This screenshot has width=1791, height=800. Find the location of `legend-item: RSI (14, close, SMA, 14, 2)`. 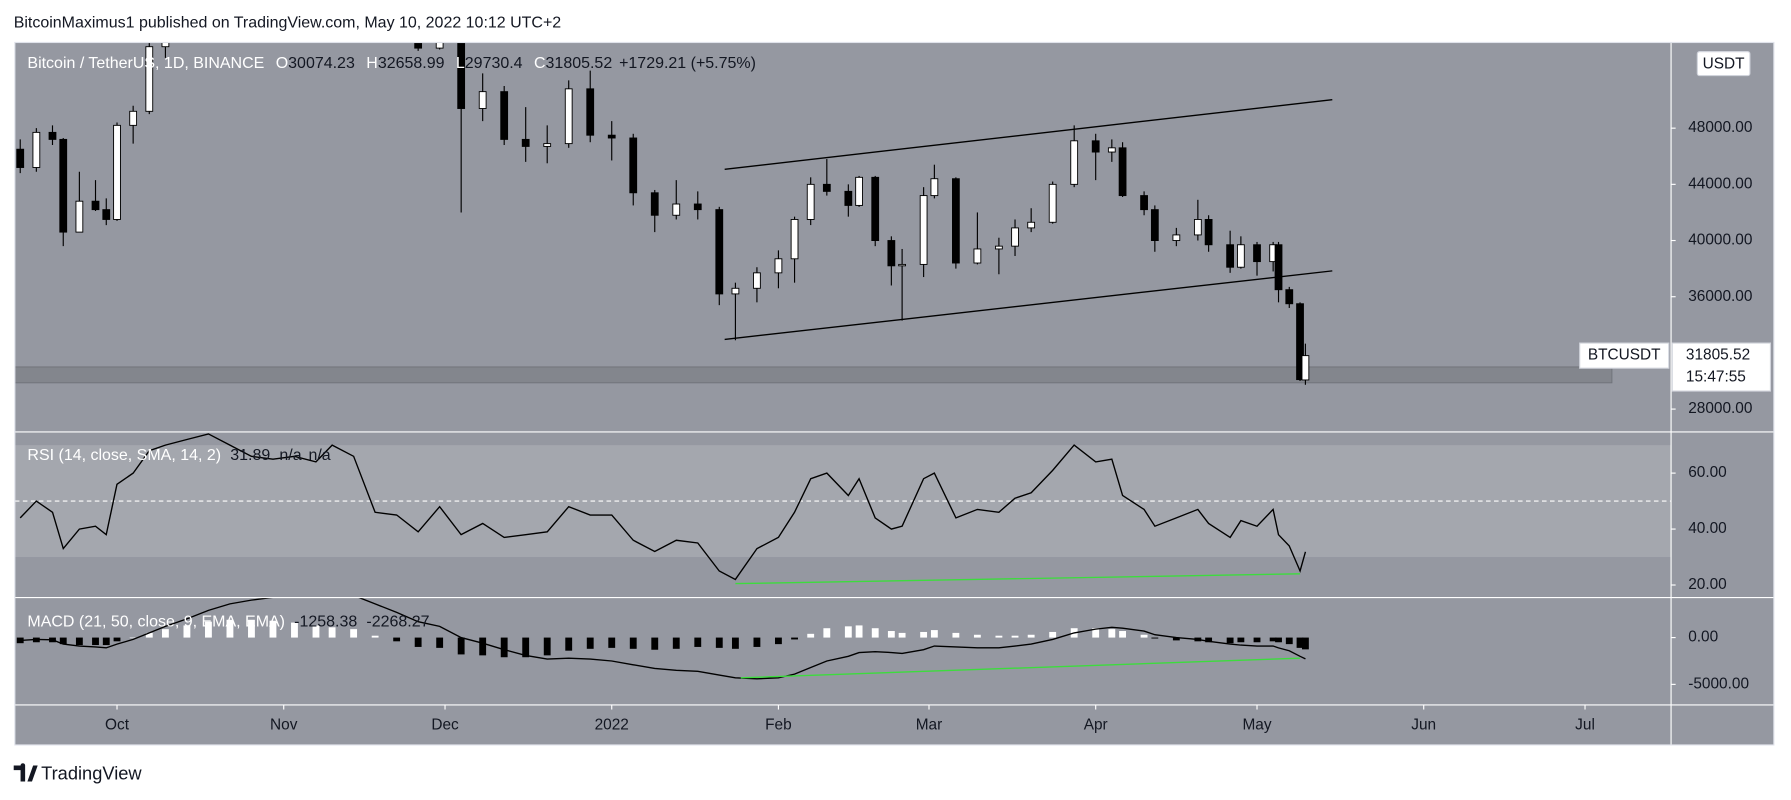

legend-item: RSI (14, close, SMA, 14, 2) is located at coordinates (124, 455).